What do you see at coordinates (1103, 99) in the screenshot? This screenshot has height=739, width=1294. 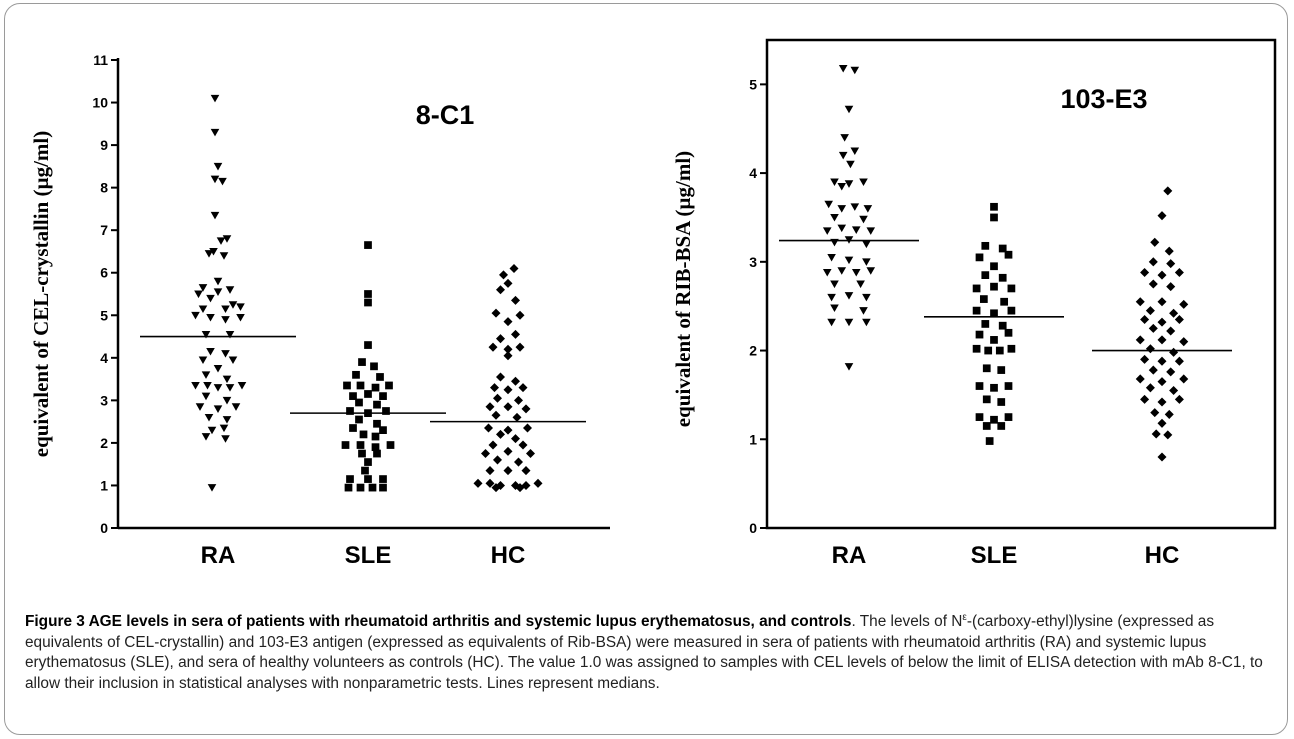 I see `panel-title: 103-E3` at bounding box center [1103, 99].